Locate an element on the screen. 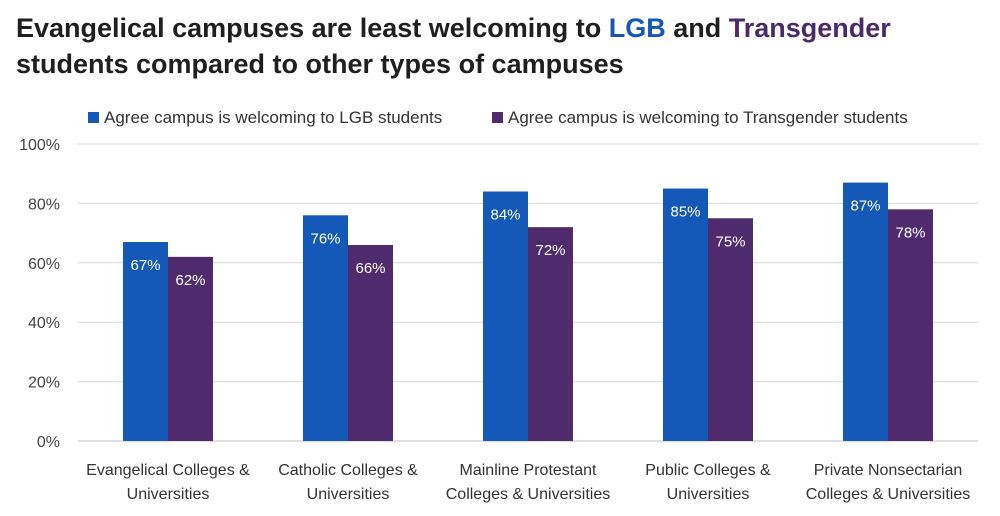 This screenshot has height=516, width=1000. y-tick-label: 40% is located at coordinates (44, 323).